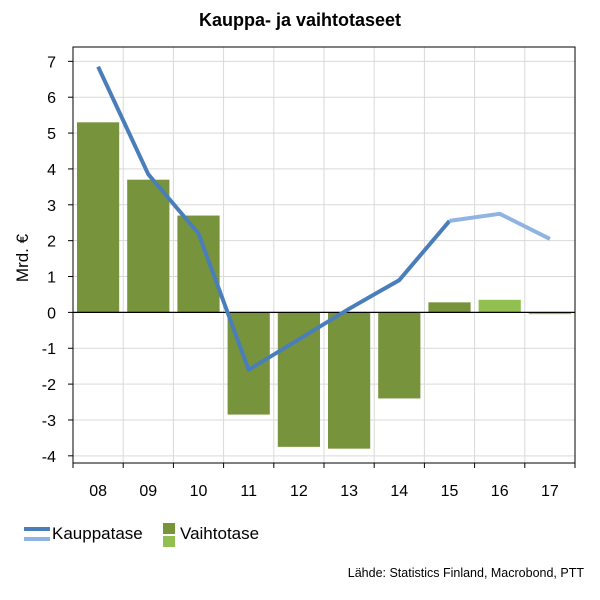  What do you see at coordinates (51, 278) in the screenshot?
I see `y-tick-label: 1` at bounding box center [51, 278].